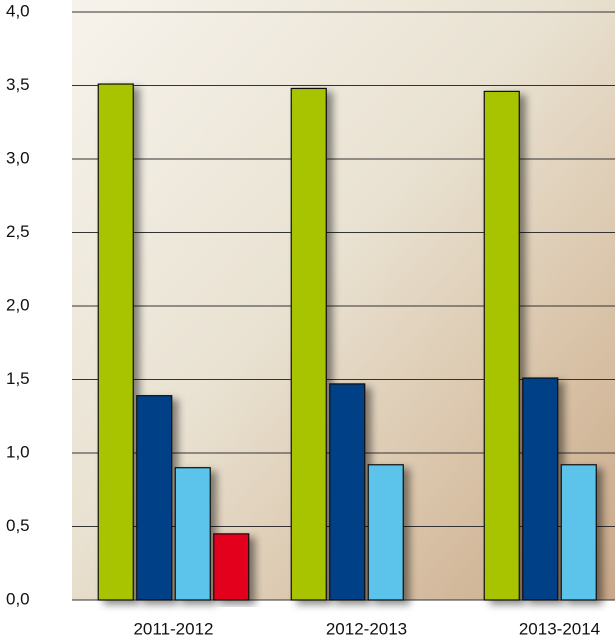  I want to click on y-tick-label: 3,0, so click(18, 157).